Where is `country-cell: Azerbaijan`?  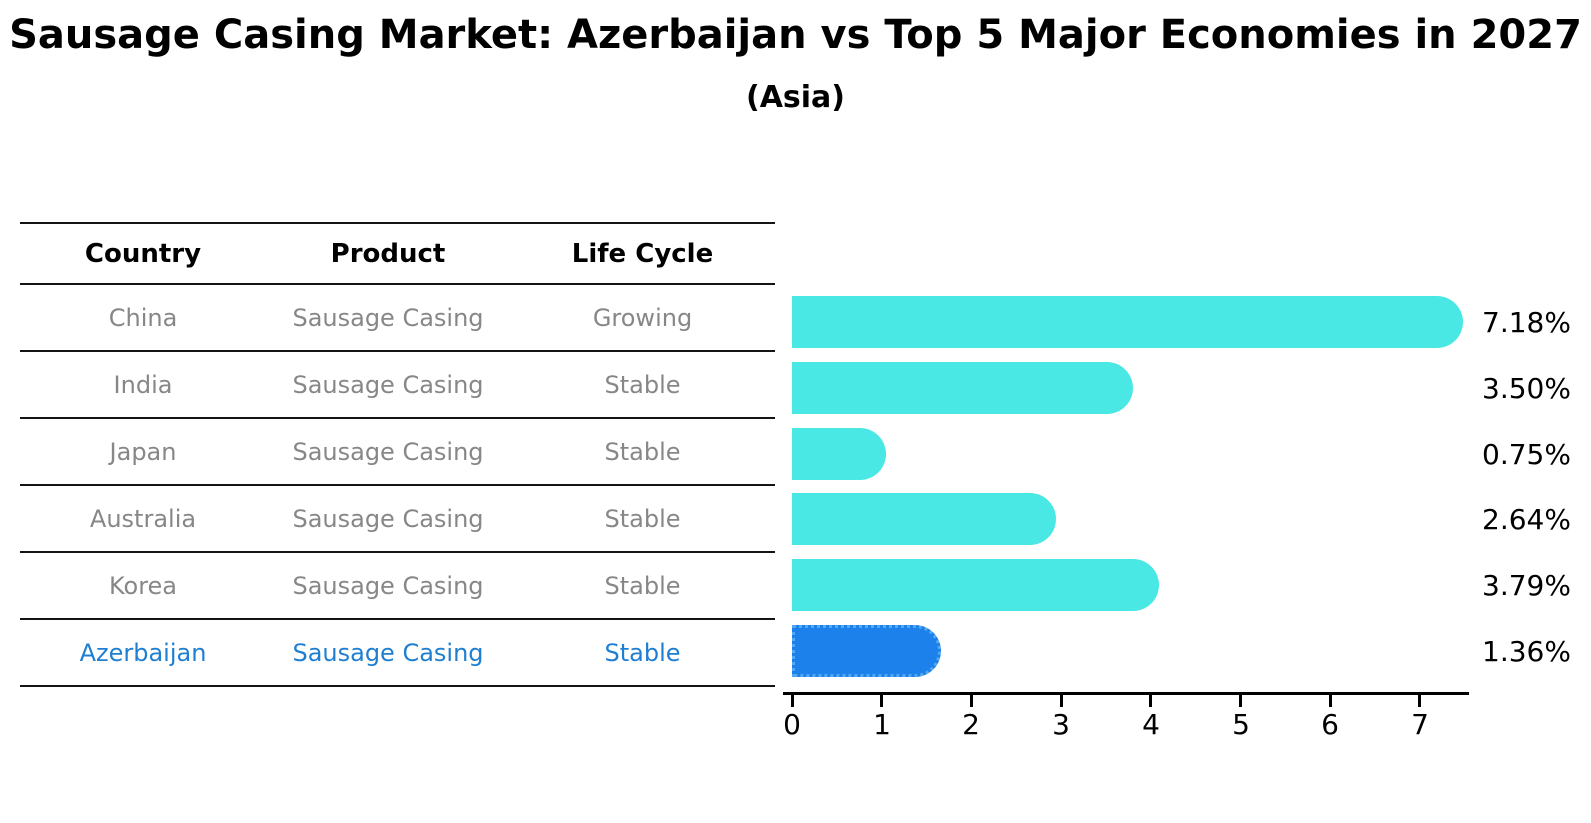
country-cell: Azerbaijan is located at coordinates (143, 652).